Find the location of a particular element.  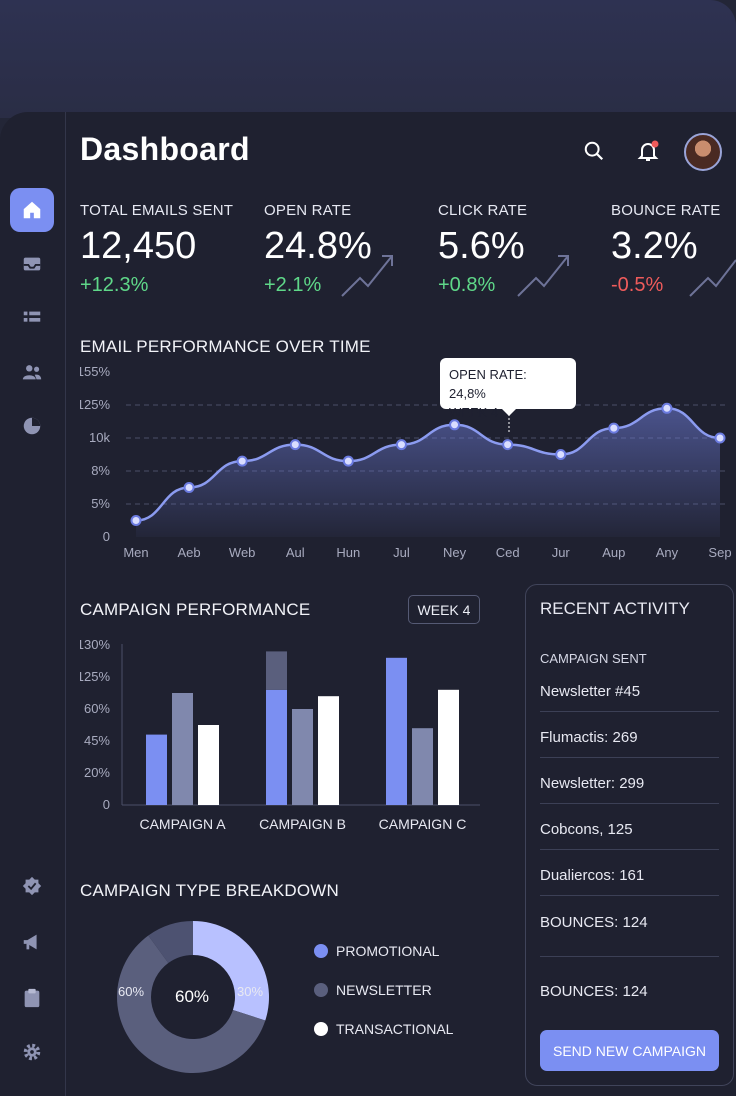

y-tick-label: 155% is located at coordinates (95, 371).